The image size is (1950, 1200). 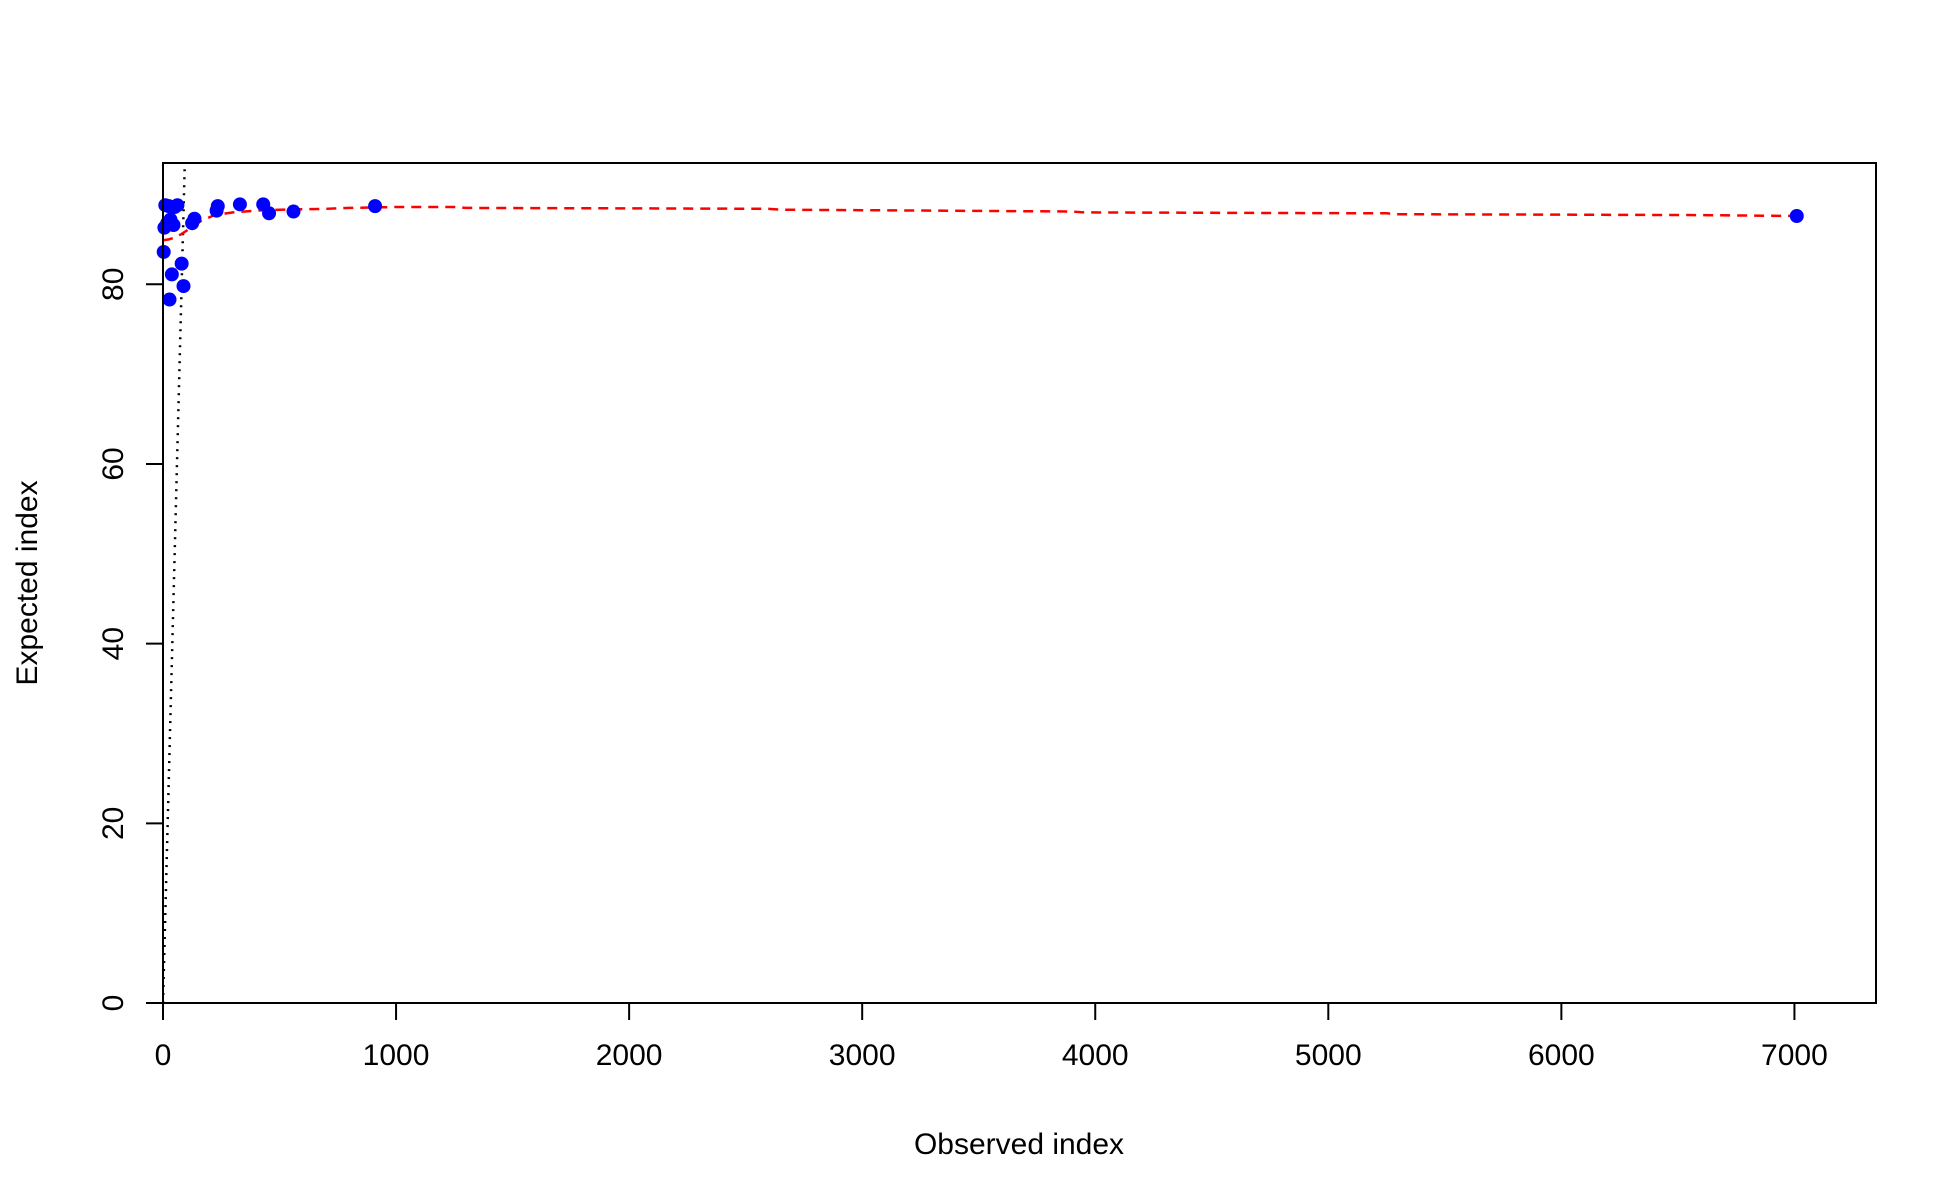 I want to click on y-axis-title: Expected index, so click(x=27, y=582).